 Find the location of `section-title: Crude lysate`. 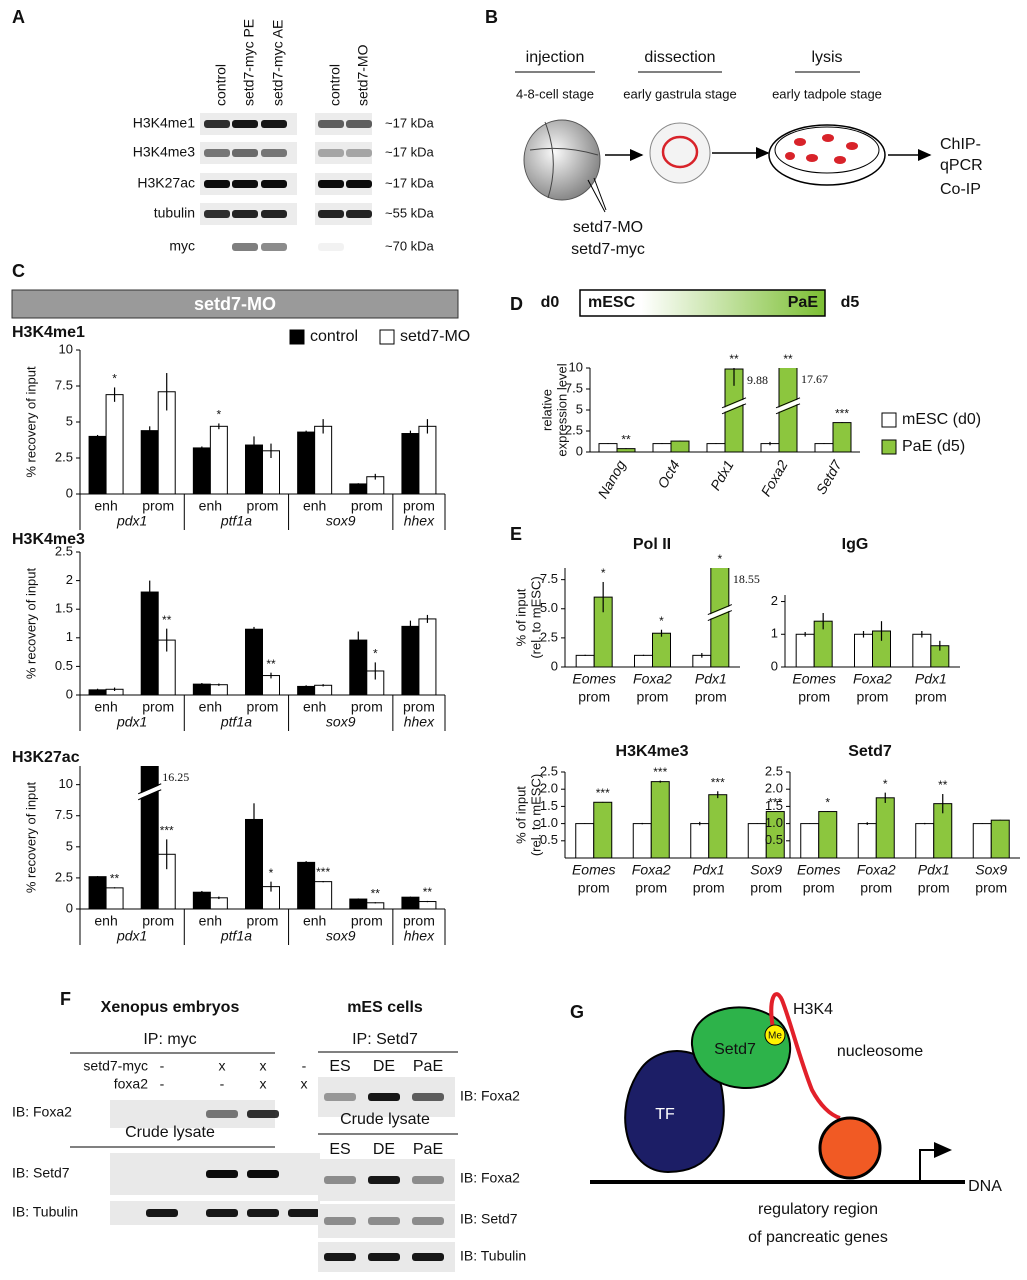

section-title: Crude lysate is located at coordinates (170, 1132).